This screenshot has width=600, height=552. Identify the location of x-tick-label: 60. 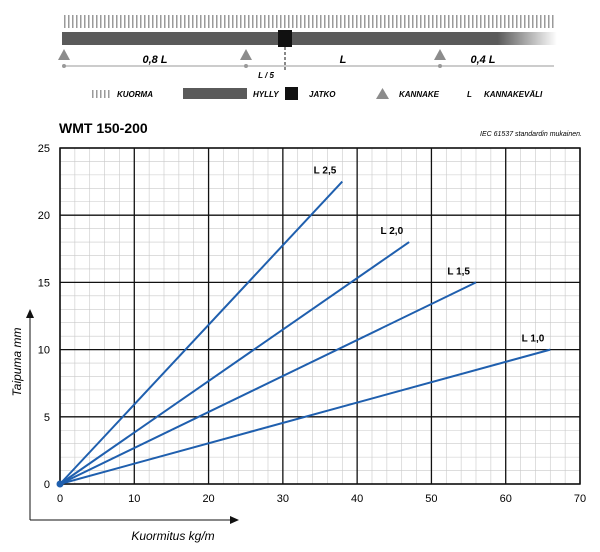
(506, 499).